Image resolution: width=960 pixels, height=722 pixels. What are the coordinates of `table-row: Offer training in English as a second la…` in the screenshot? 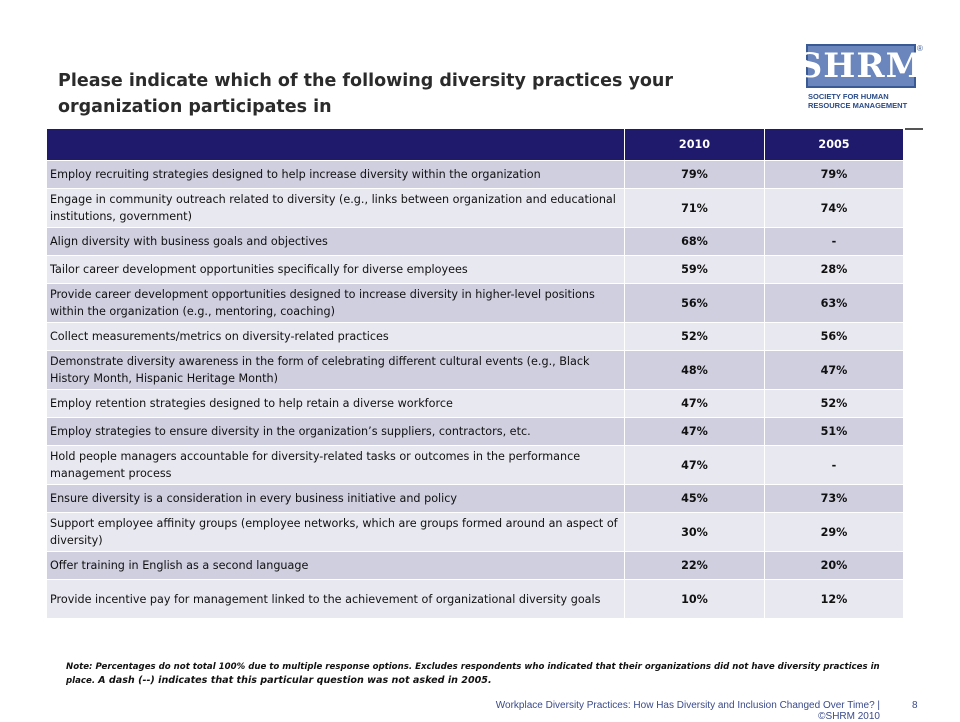 It's located at (475, 565).